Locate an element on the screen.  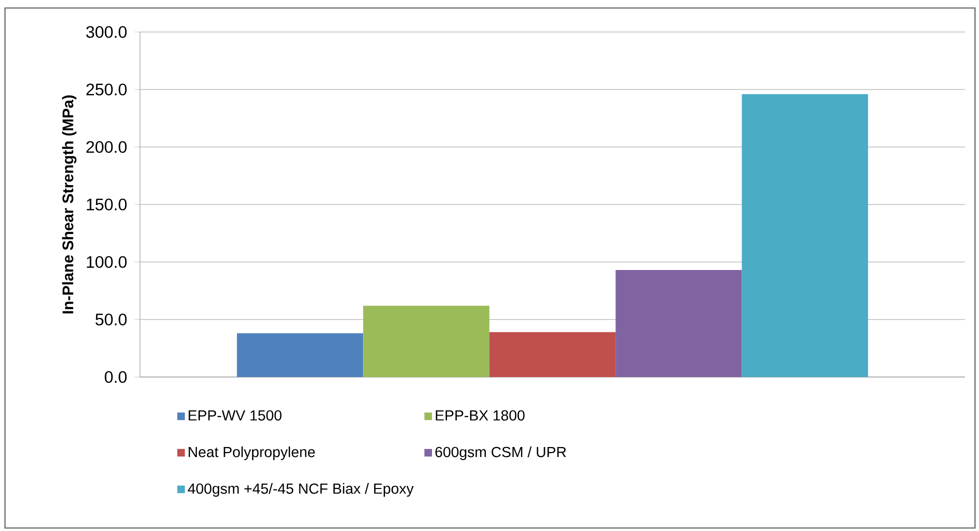
y-tick-label: 300.0 is located at coordinates (106, 32).